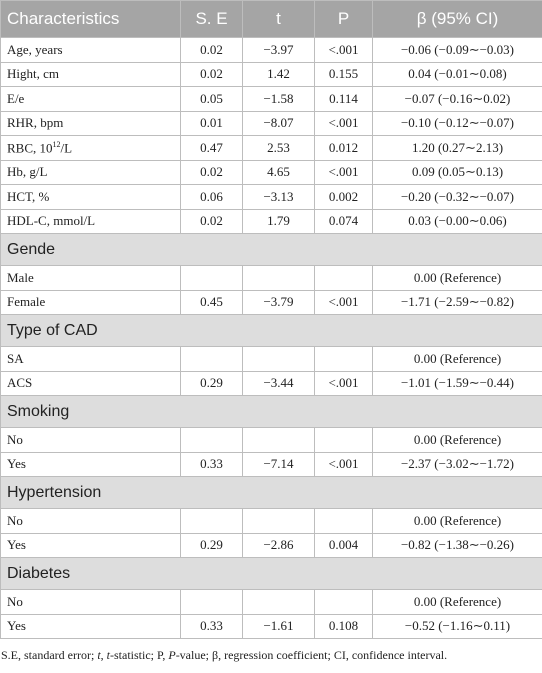  I want to click on section-row: Smoking, so click(271, 411).